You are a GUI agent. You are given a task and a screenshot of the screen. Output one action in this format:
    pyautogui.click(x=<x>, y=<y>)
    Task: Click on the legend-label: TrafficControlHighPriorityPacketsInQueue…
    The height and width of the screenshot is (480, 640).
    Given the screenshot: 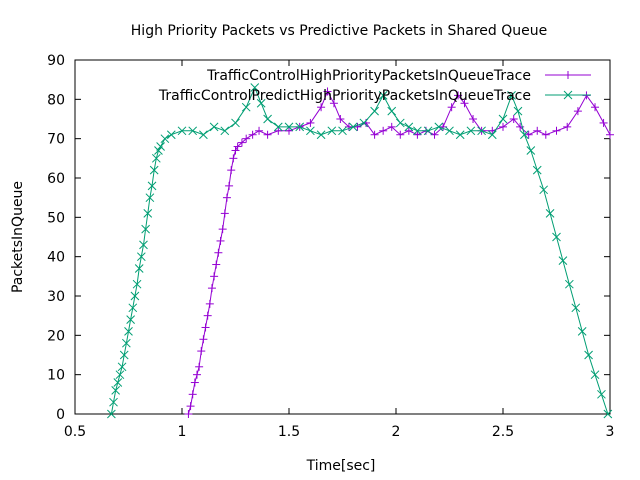 What is the action you would take?
    pyautogui.click(x=368, y=76)
    